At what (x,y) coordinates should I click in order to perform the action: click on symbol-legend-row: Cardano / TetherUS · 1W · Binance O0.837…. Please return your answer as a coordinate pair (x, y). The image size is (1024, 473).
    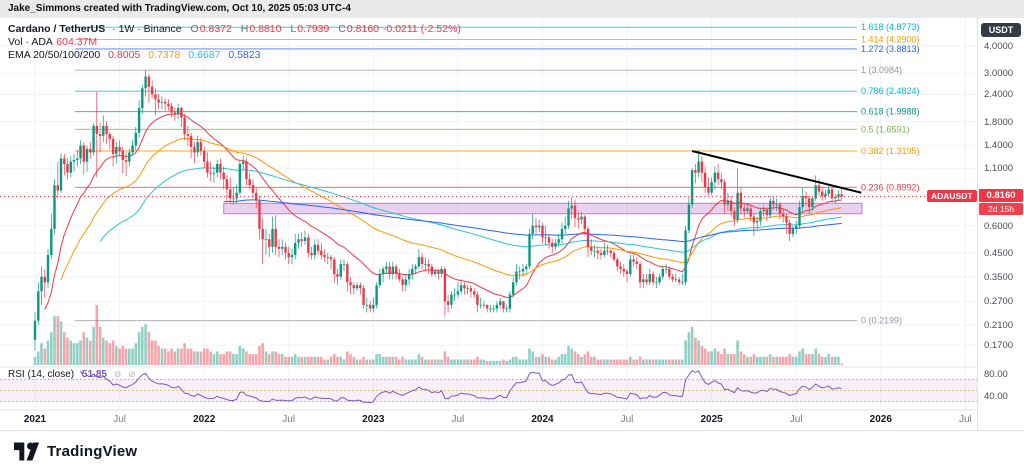
    Looking at the image, I should click on (234, 29).